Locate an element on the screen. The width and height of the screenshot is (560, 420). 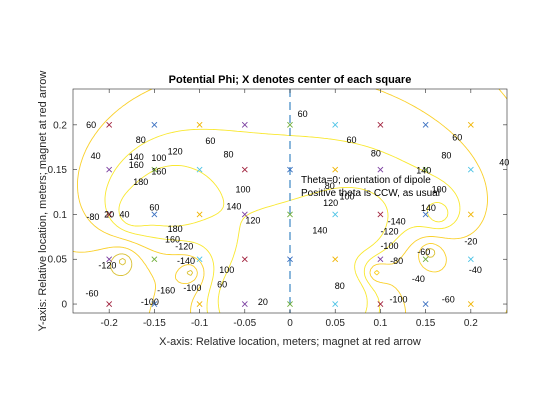
contour-label: -40 is located at coordinates (418, 279).